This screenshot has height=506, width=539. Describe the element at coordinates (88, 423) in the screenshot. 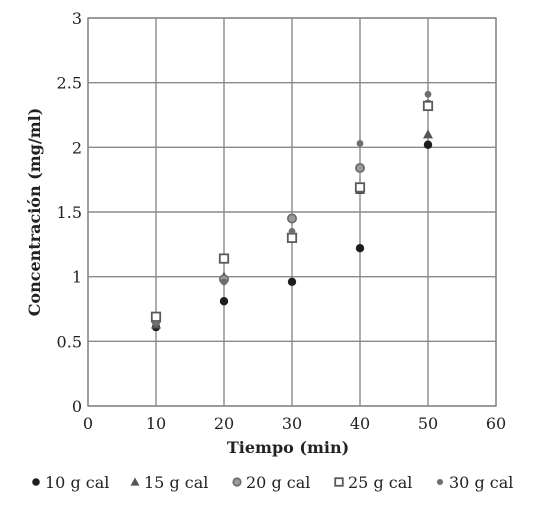

I see `x-tick-label: 0` at that location.